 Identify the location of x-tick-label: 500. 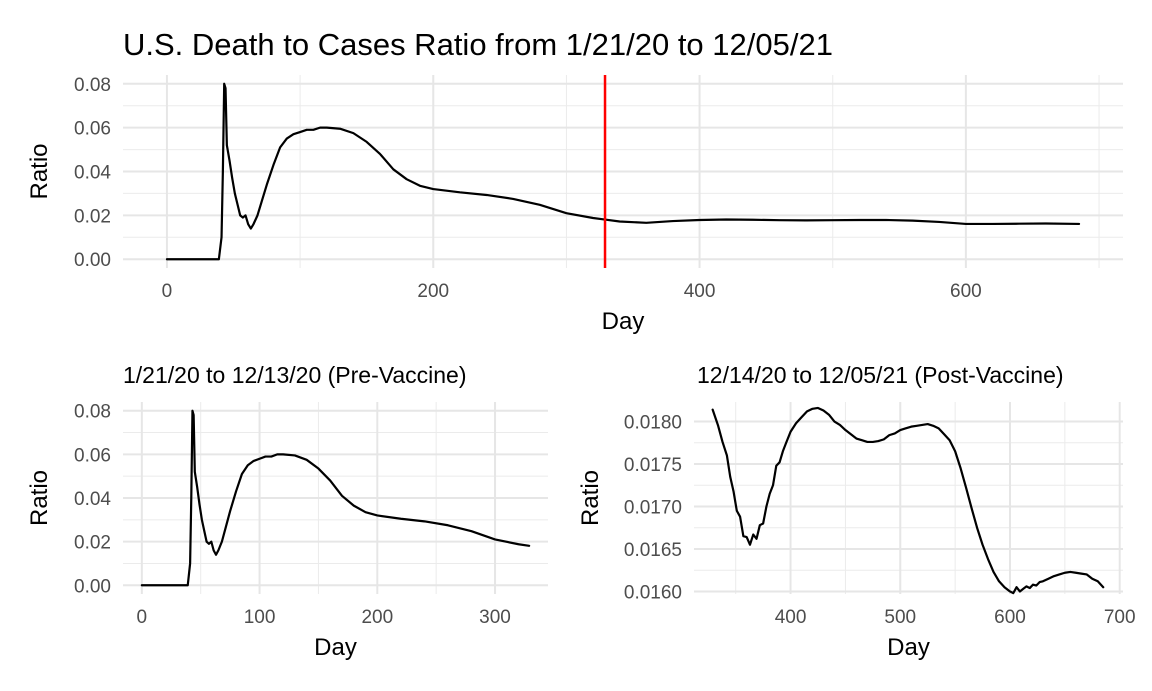
(900, 617).